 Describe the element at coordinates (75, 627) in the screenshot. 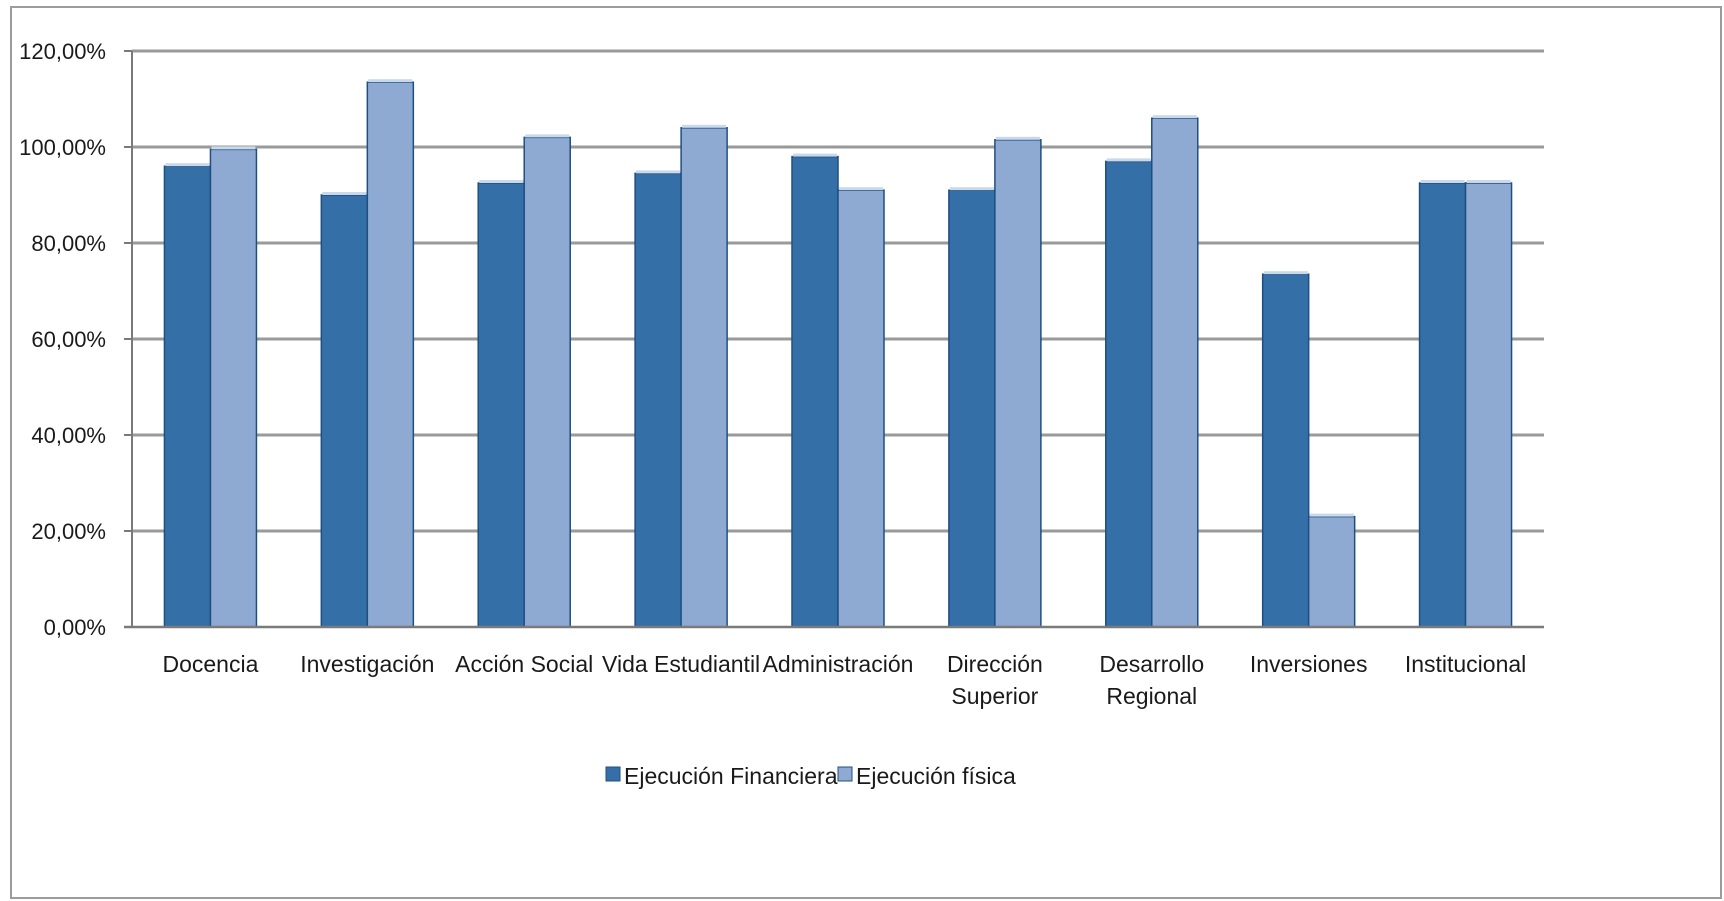

I see `y-tick-label: 0,00%` at that location.